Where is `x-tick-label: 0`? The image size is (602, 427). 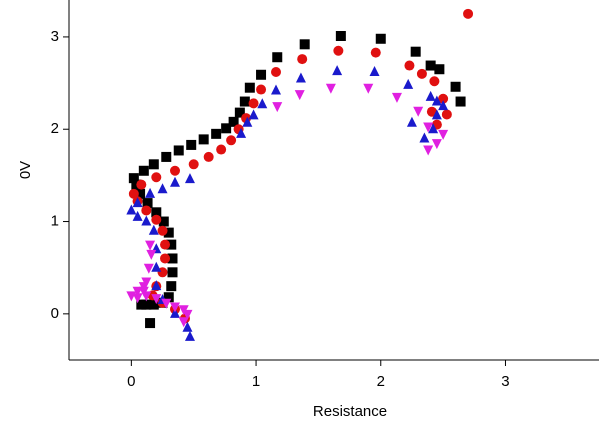 x-tick-label: 0 is located at coordinates (131, 381).